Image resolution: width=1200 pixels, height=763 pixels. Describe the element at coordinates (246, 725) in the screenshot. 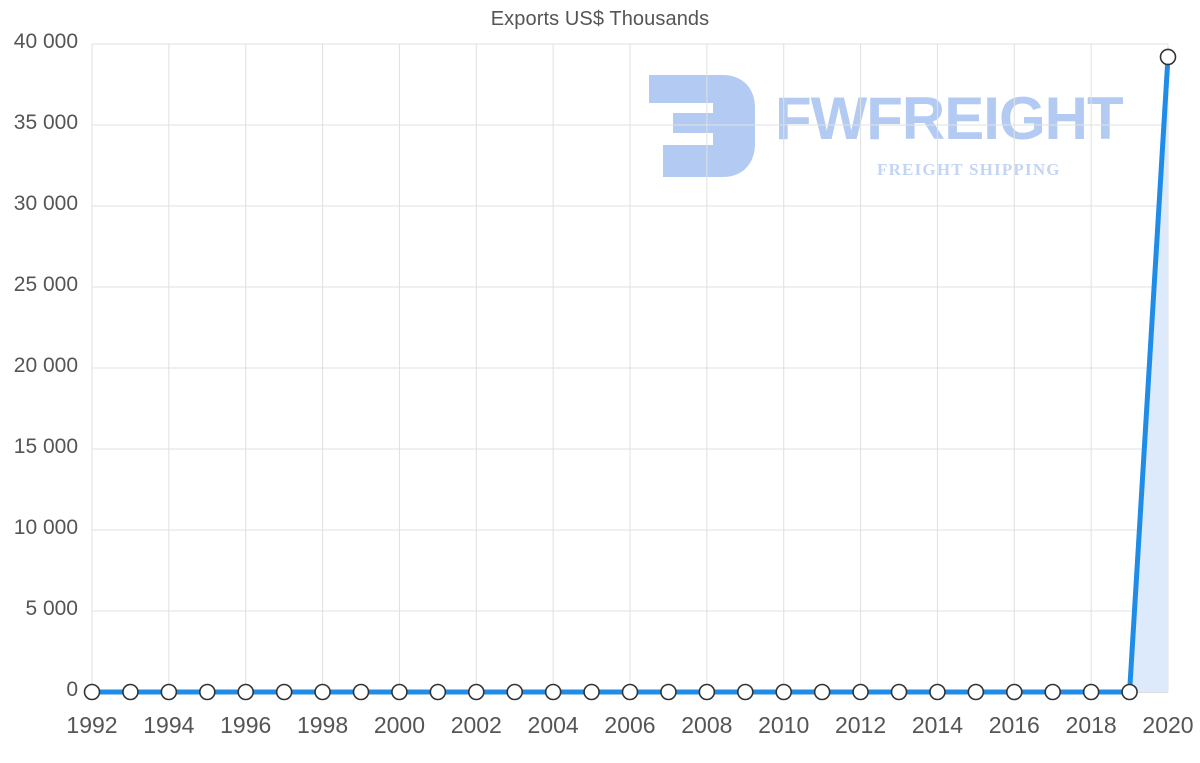

I see `x-axis-tick-label: 1996` at that location.